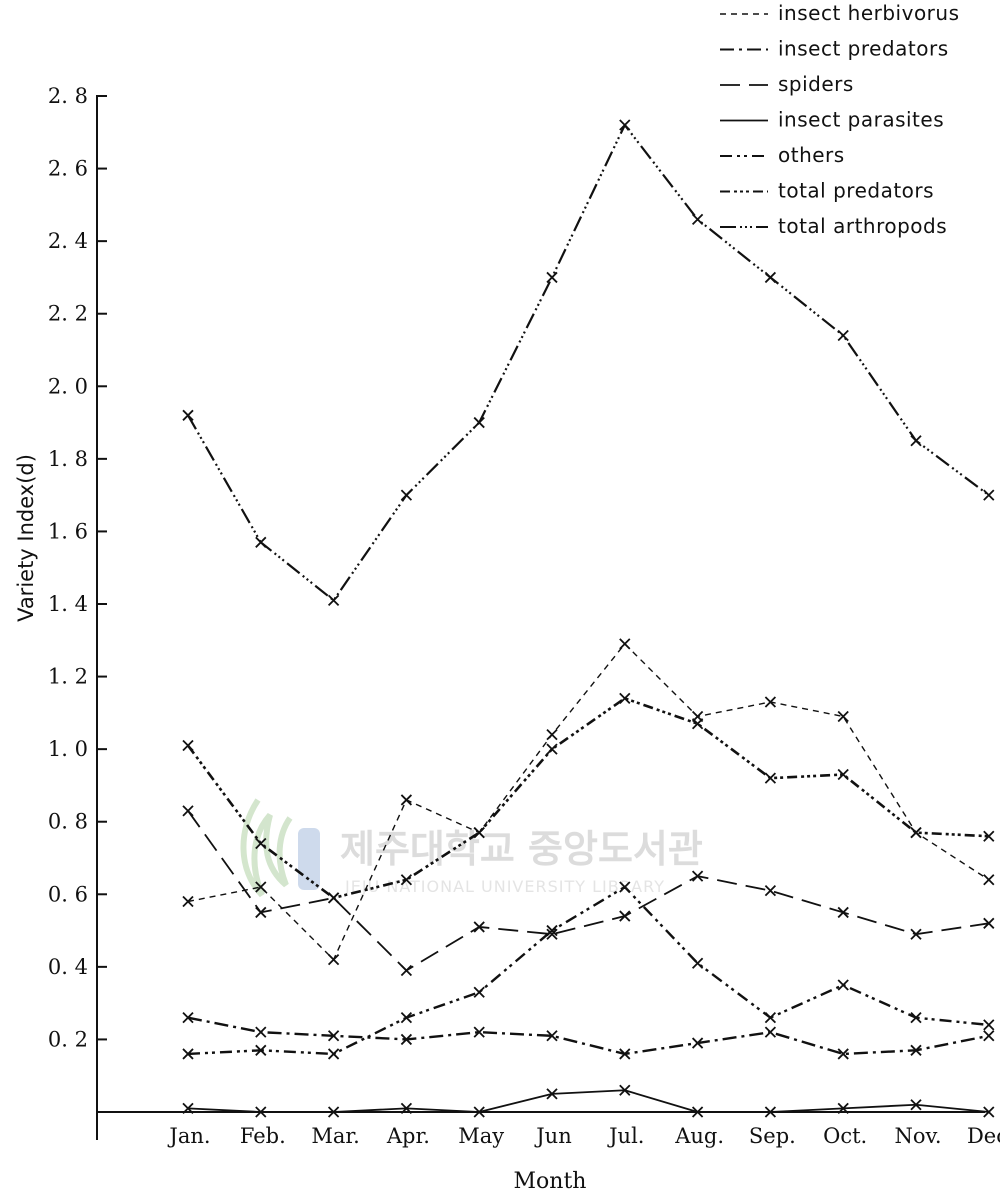  Describe the element at coordinates (68, 967) in the screenshot. I see `y-tick-label: 0. 4` at that location.